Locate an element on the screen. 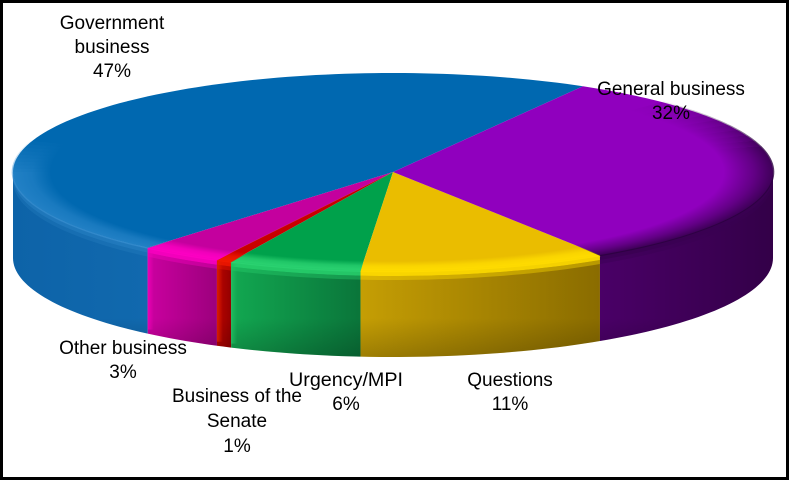  svg-text: Other business is located at coordinates (123, 348).